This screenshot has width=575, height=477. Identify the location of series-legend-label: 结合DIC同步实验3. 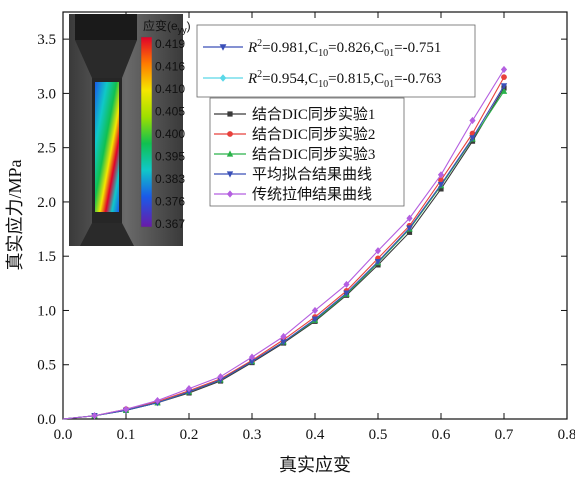
(313, 154).